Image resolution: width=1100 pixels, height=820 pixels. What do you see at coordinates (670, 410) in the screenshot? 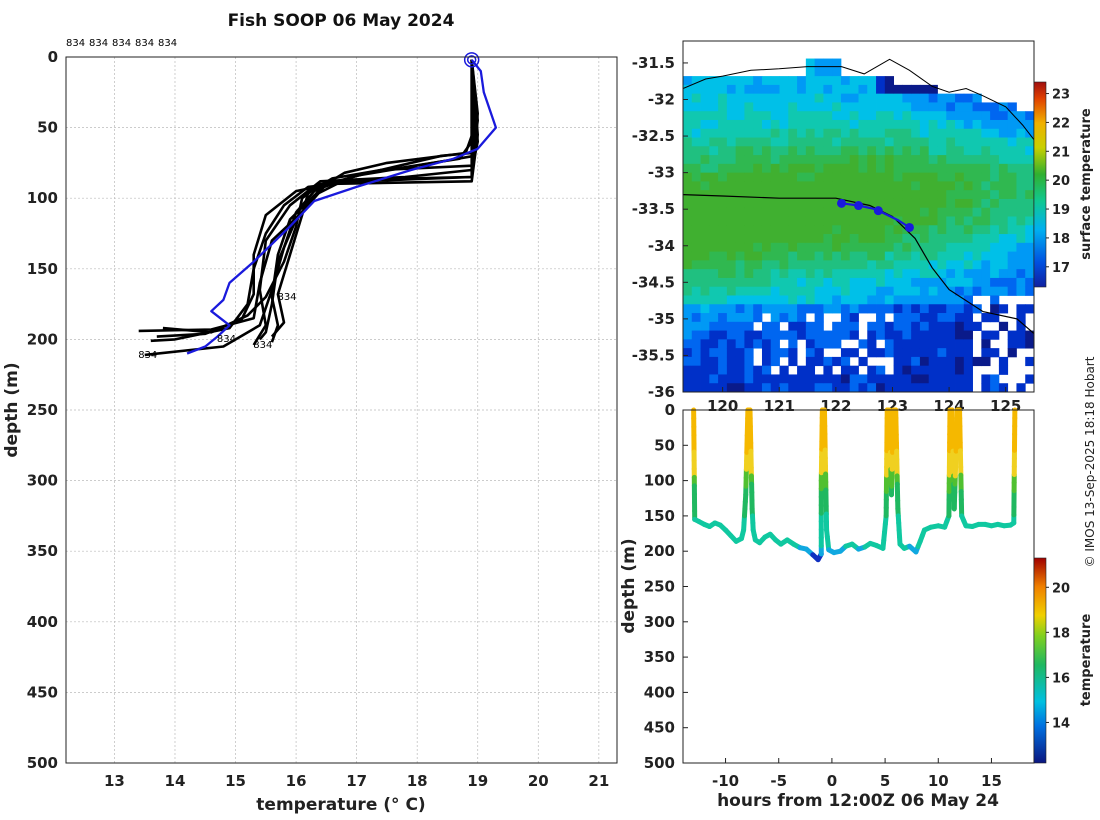
I see `depth-time-ytick: 0` at bounding box center [670, 410].